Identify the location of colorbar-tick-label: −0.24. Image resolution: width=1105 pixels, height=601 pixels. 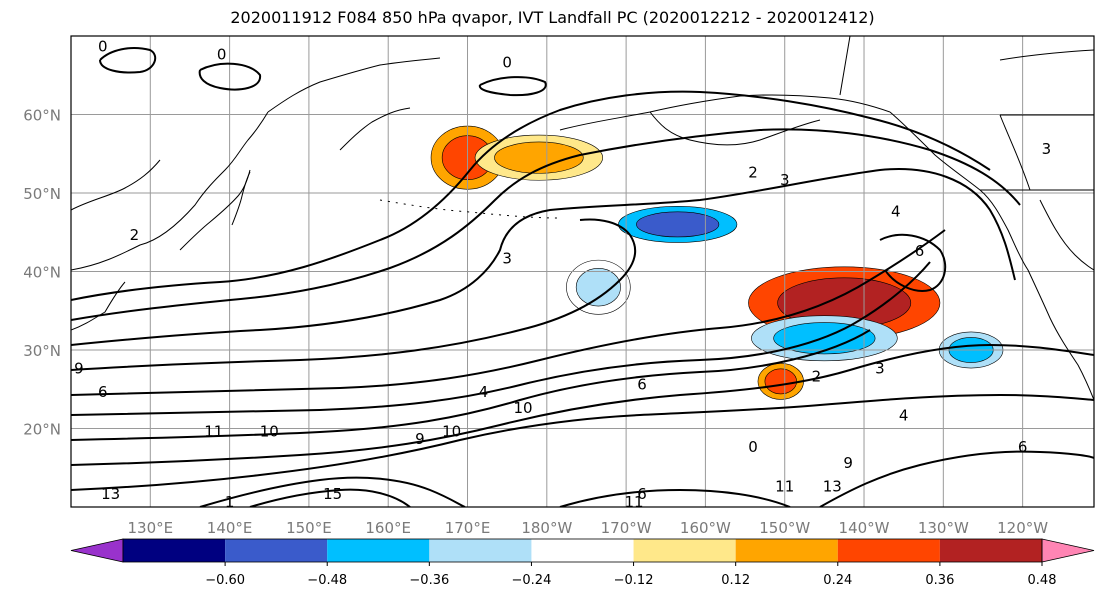
(532, 580).